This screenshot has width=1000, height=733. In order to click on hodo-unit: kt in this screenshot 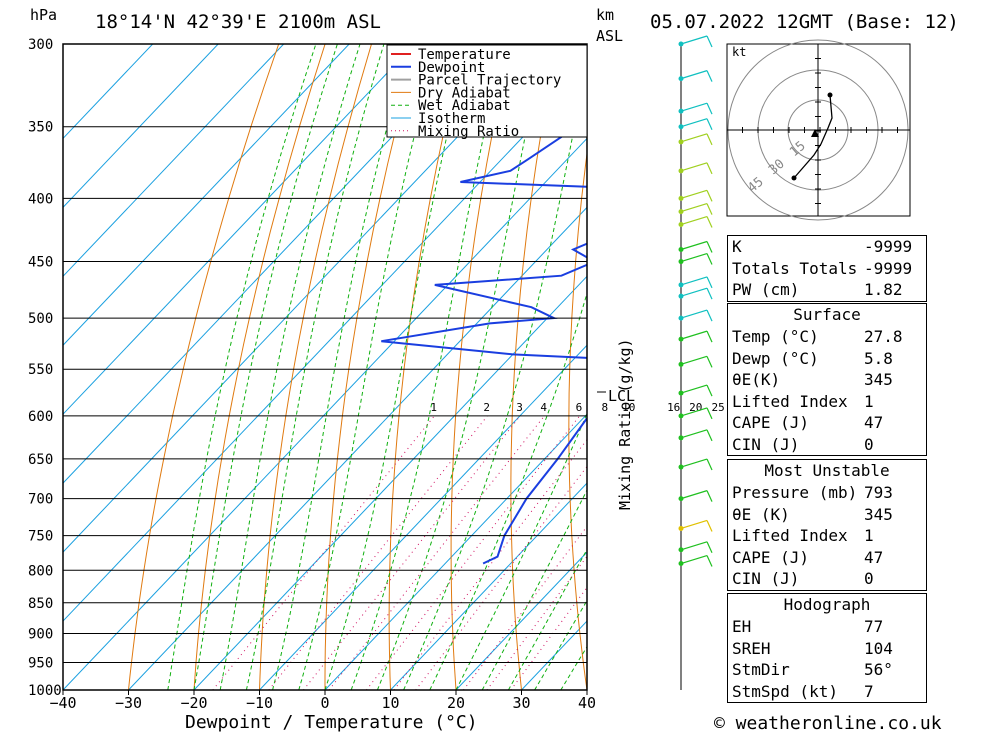, I will do `click(739, 52)`.